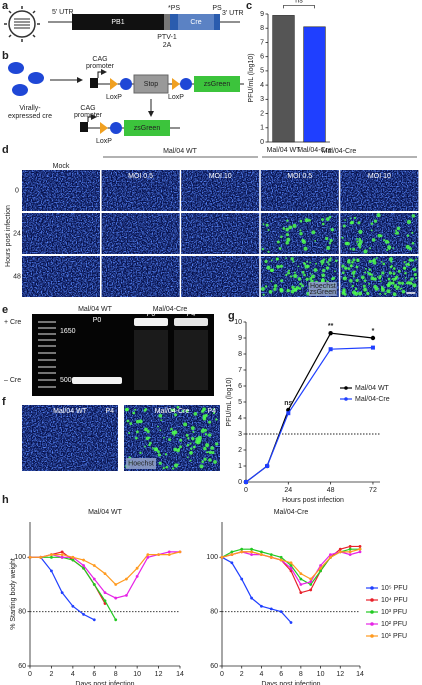 This screenshot has height=685, width=422. I want to click on annotation: *, so click(373, 331).